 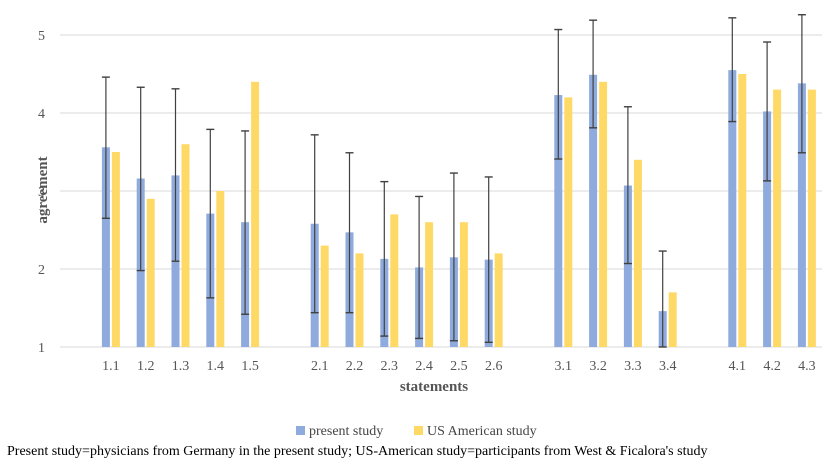 I want to click on y-tick-label: 3, so click(x=41, y=192).